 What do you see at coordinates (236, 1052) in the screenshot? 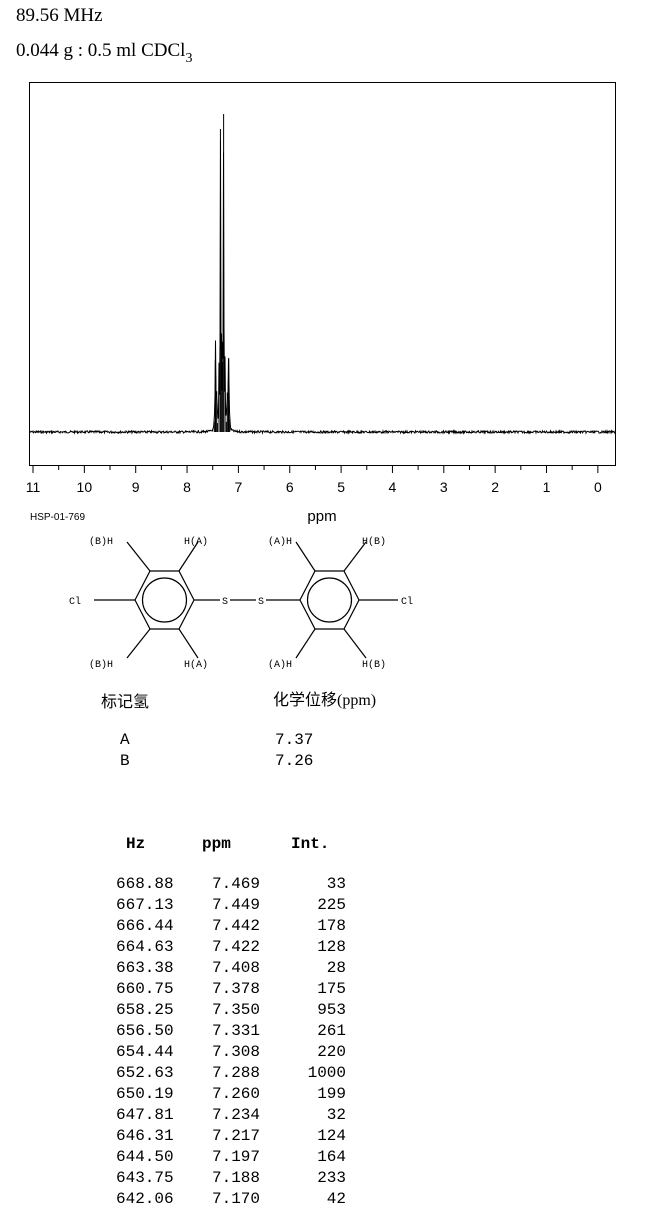
I see `peak-table-ppm: 7.308` at bounding box center [236, 1052].